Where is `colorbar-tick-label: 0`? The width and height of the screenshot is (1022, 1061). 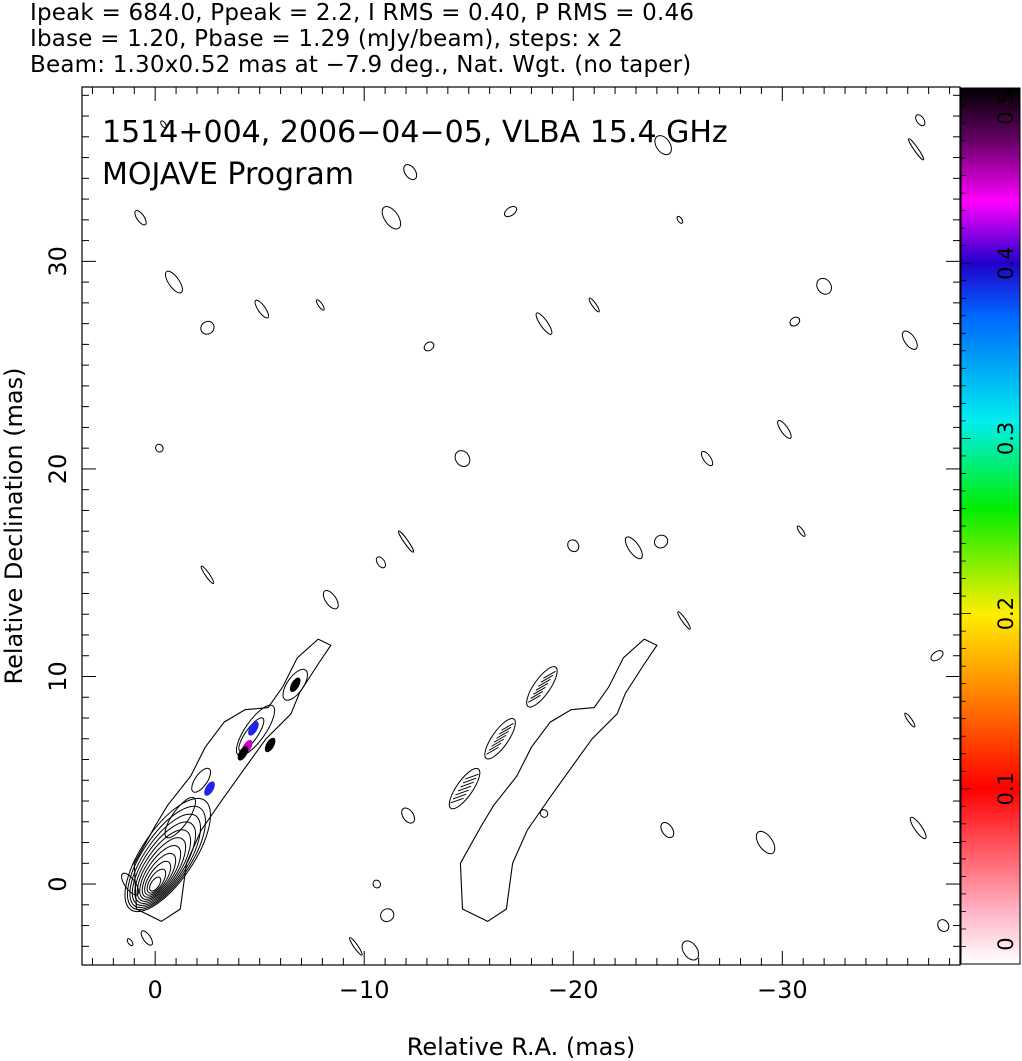 colorbar-tick-label: 0 is located at coordinates (1006, 943).